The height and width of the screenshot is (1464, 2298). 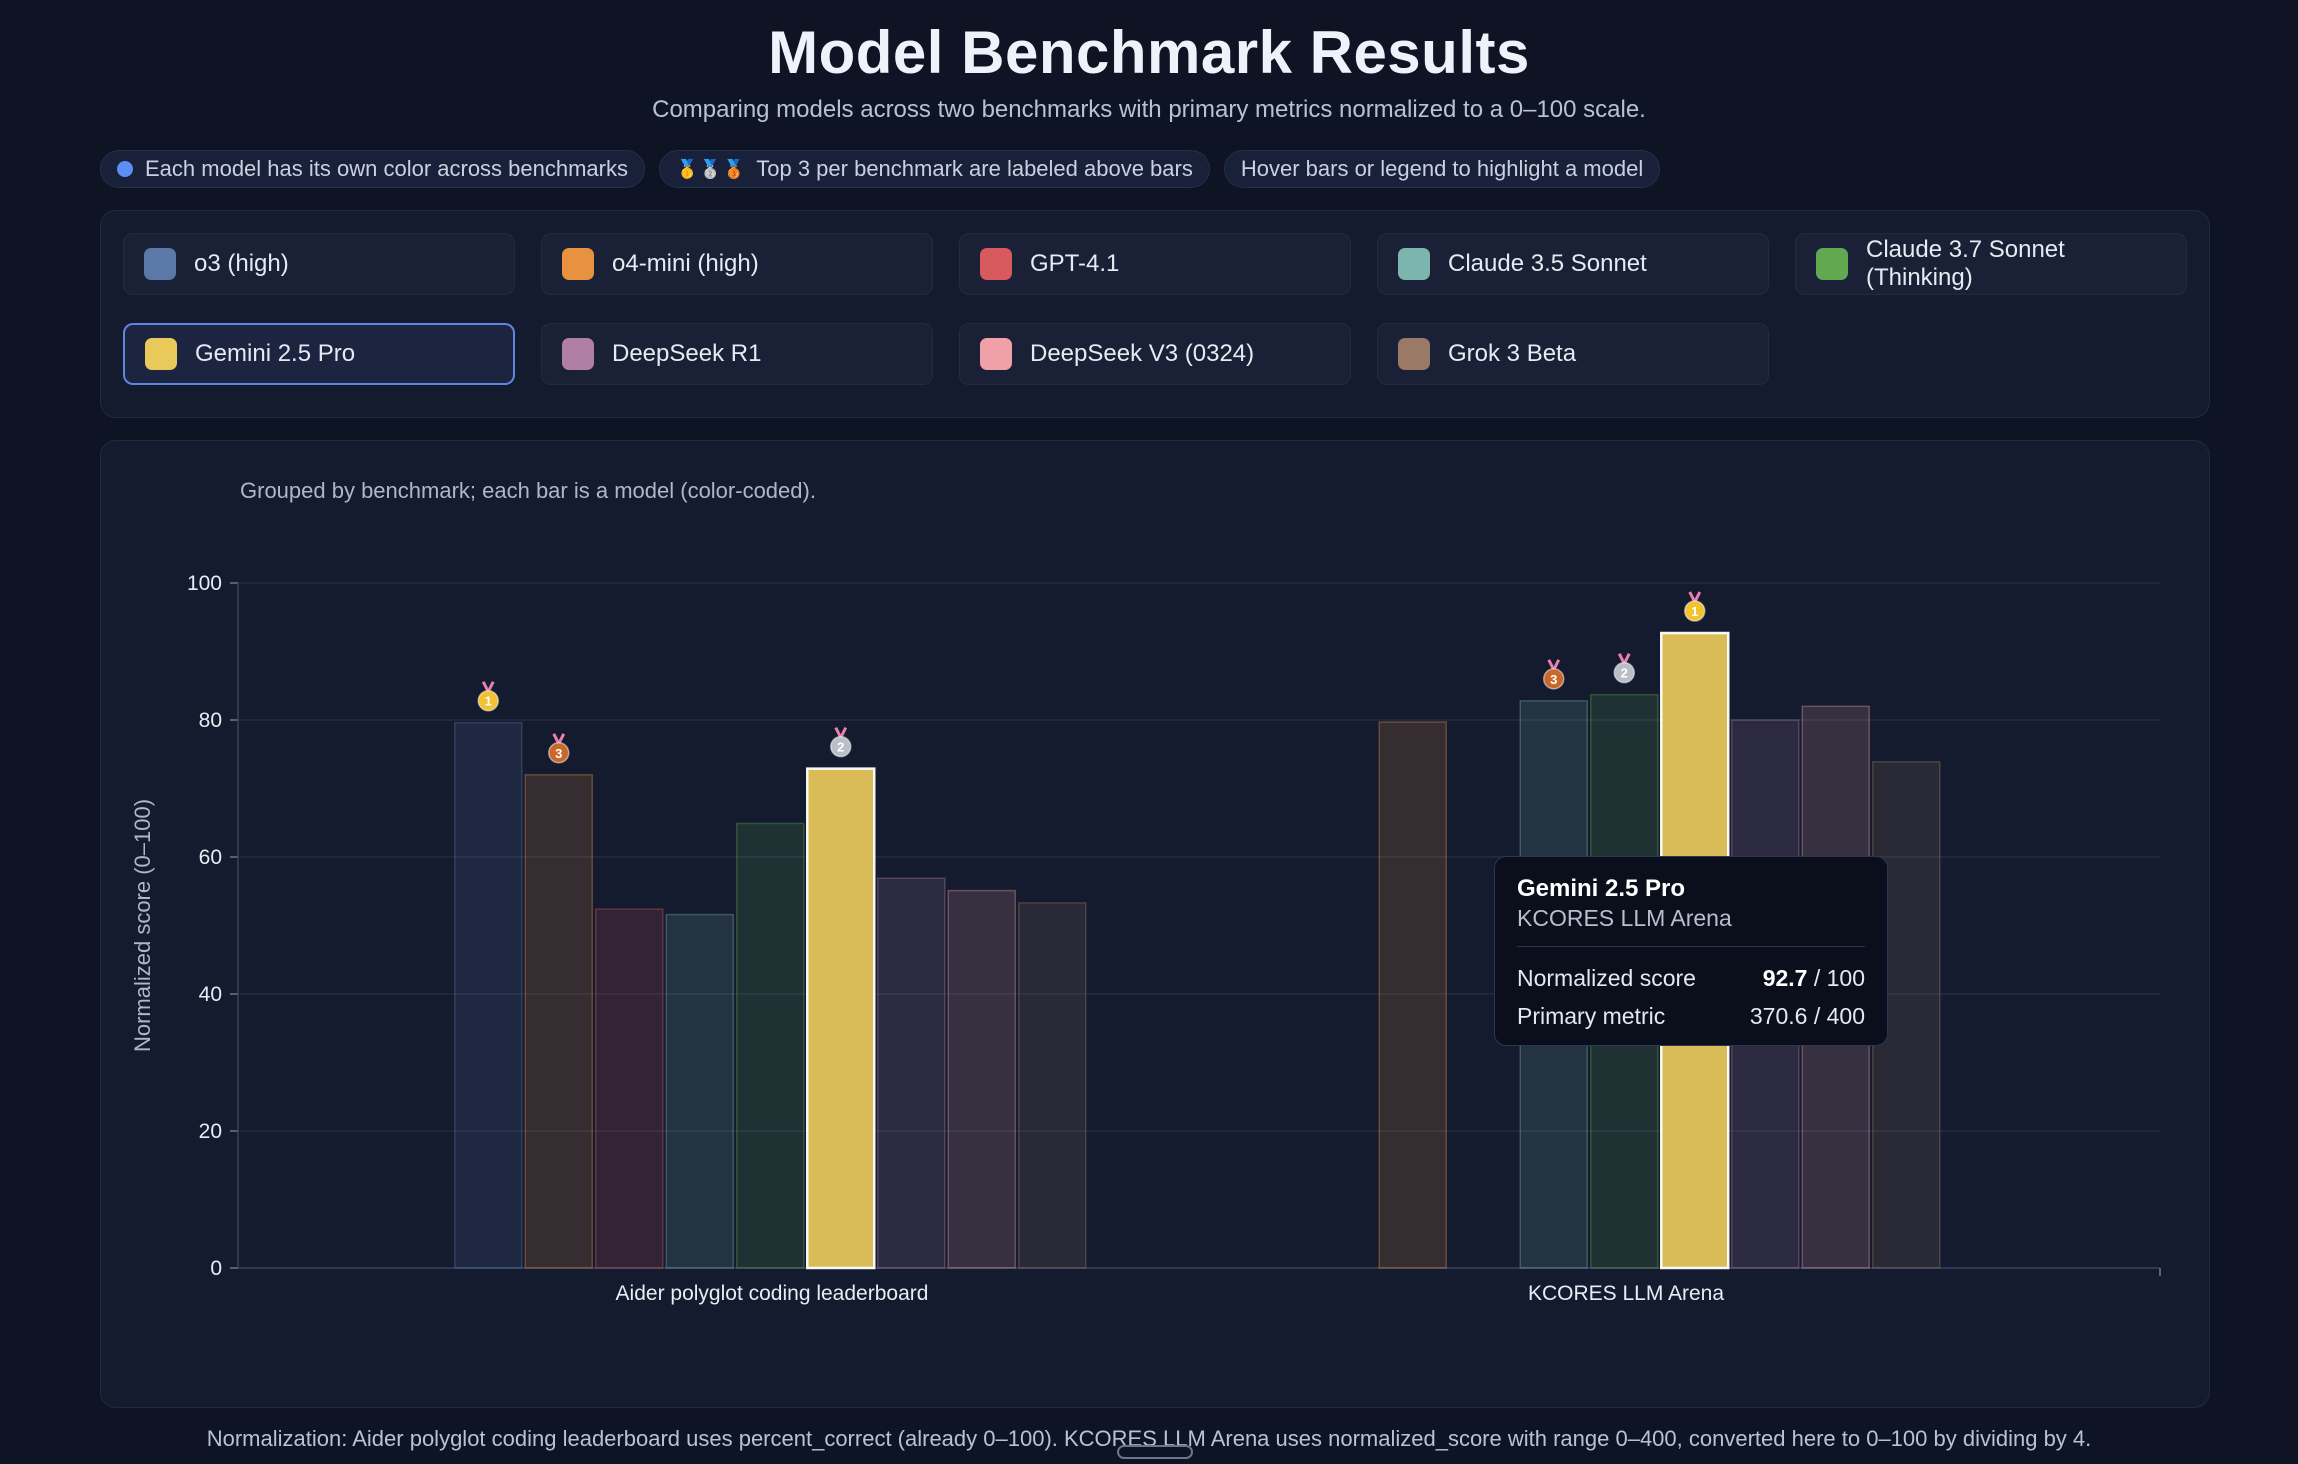 What do you see at coordinates (1591, 1015) in the screenshot?
I see `tooltip-row-label: Primary metric` at bounding box center [1591, 1015].